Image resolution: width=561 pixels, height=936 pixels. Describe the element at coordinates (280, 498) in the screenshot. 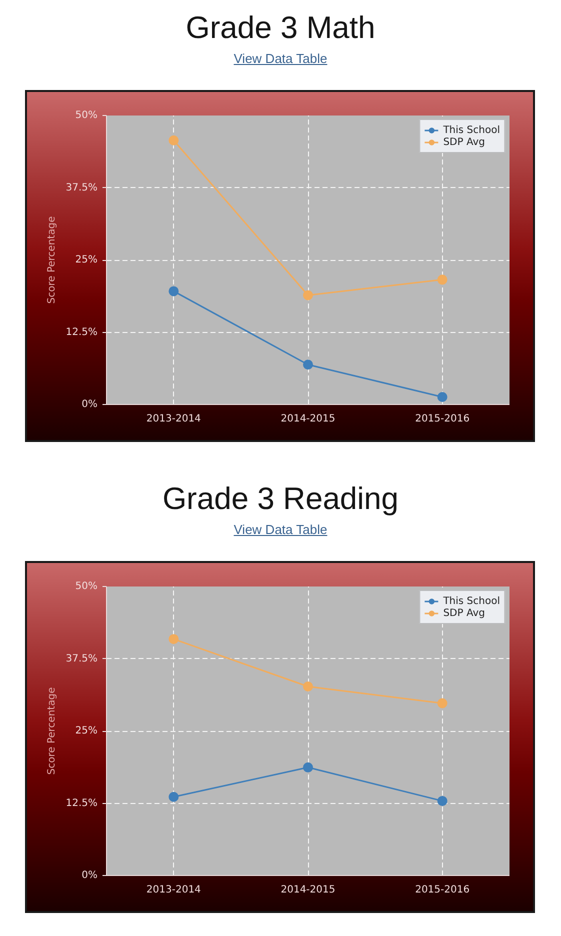

I see `chart-title: Grade 3 Reading` at that location.